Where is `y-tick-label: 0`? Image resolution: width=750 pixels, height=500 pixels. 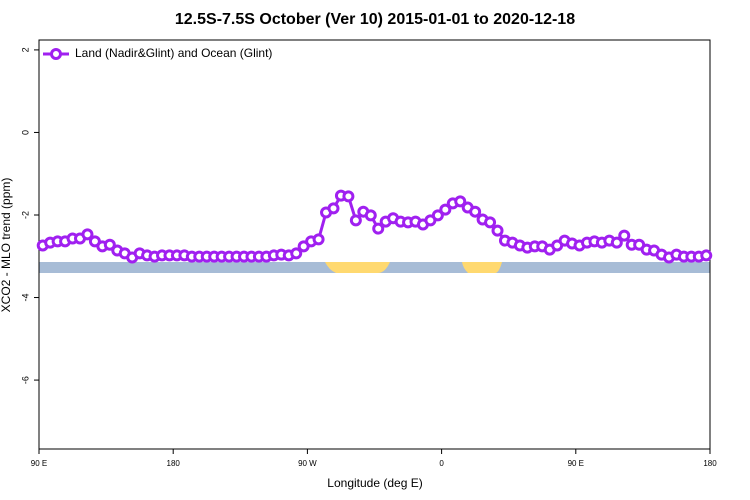 y-tick-label: 0 is located at coordinates (25, 132).